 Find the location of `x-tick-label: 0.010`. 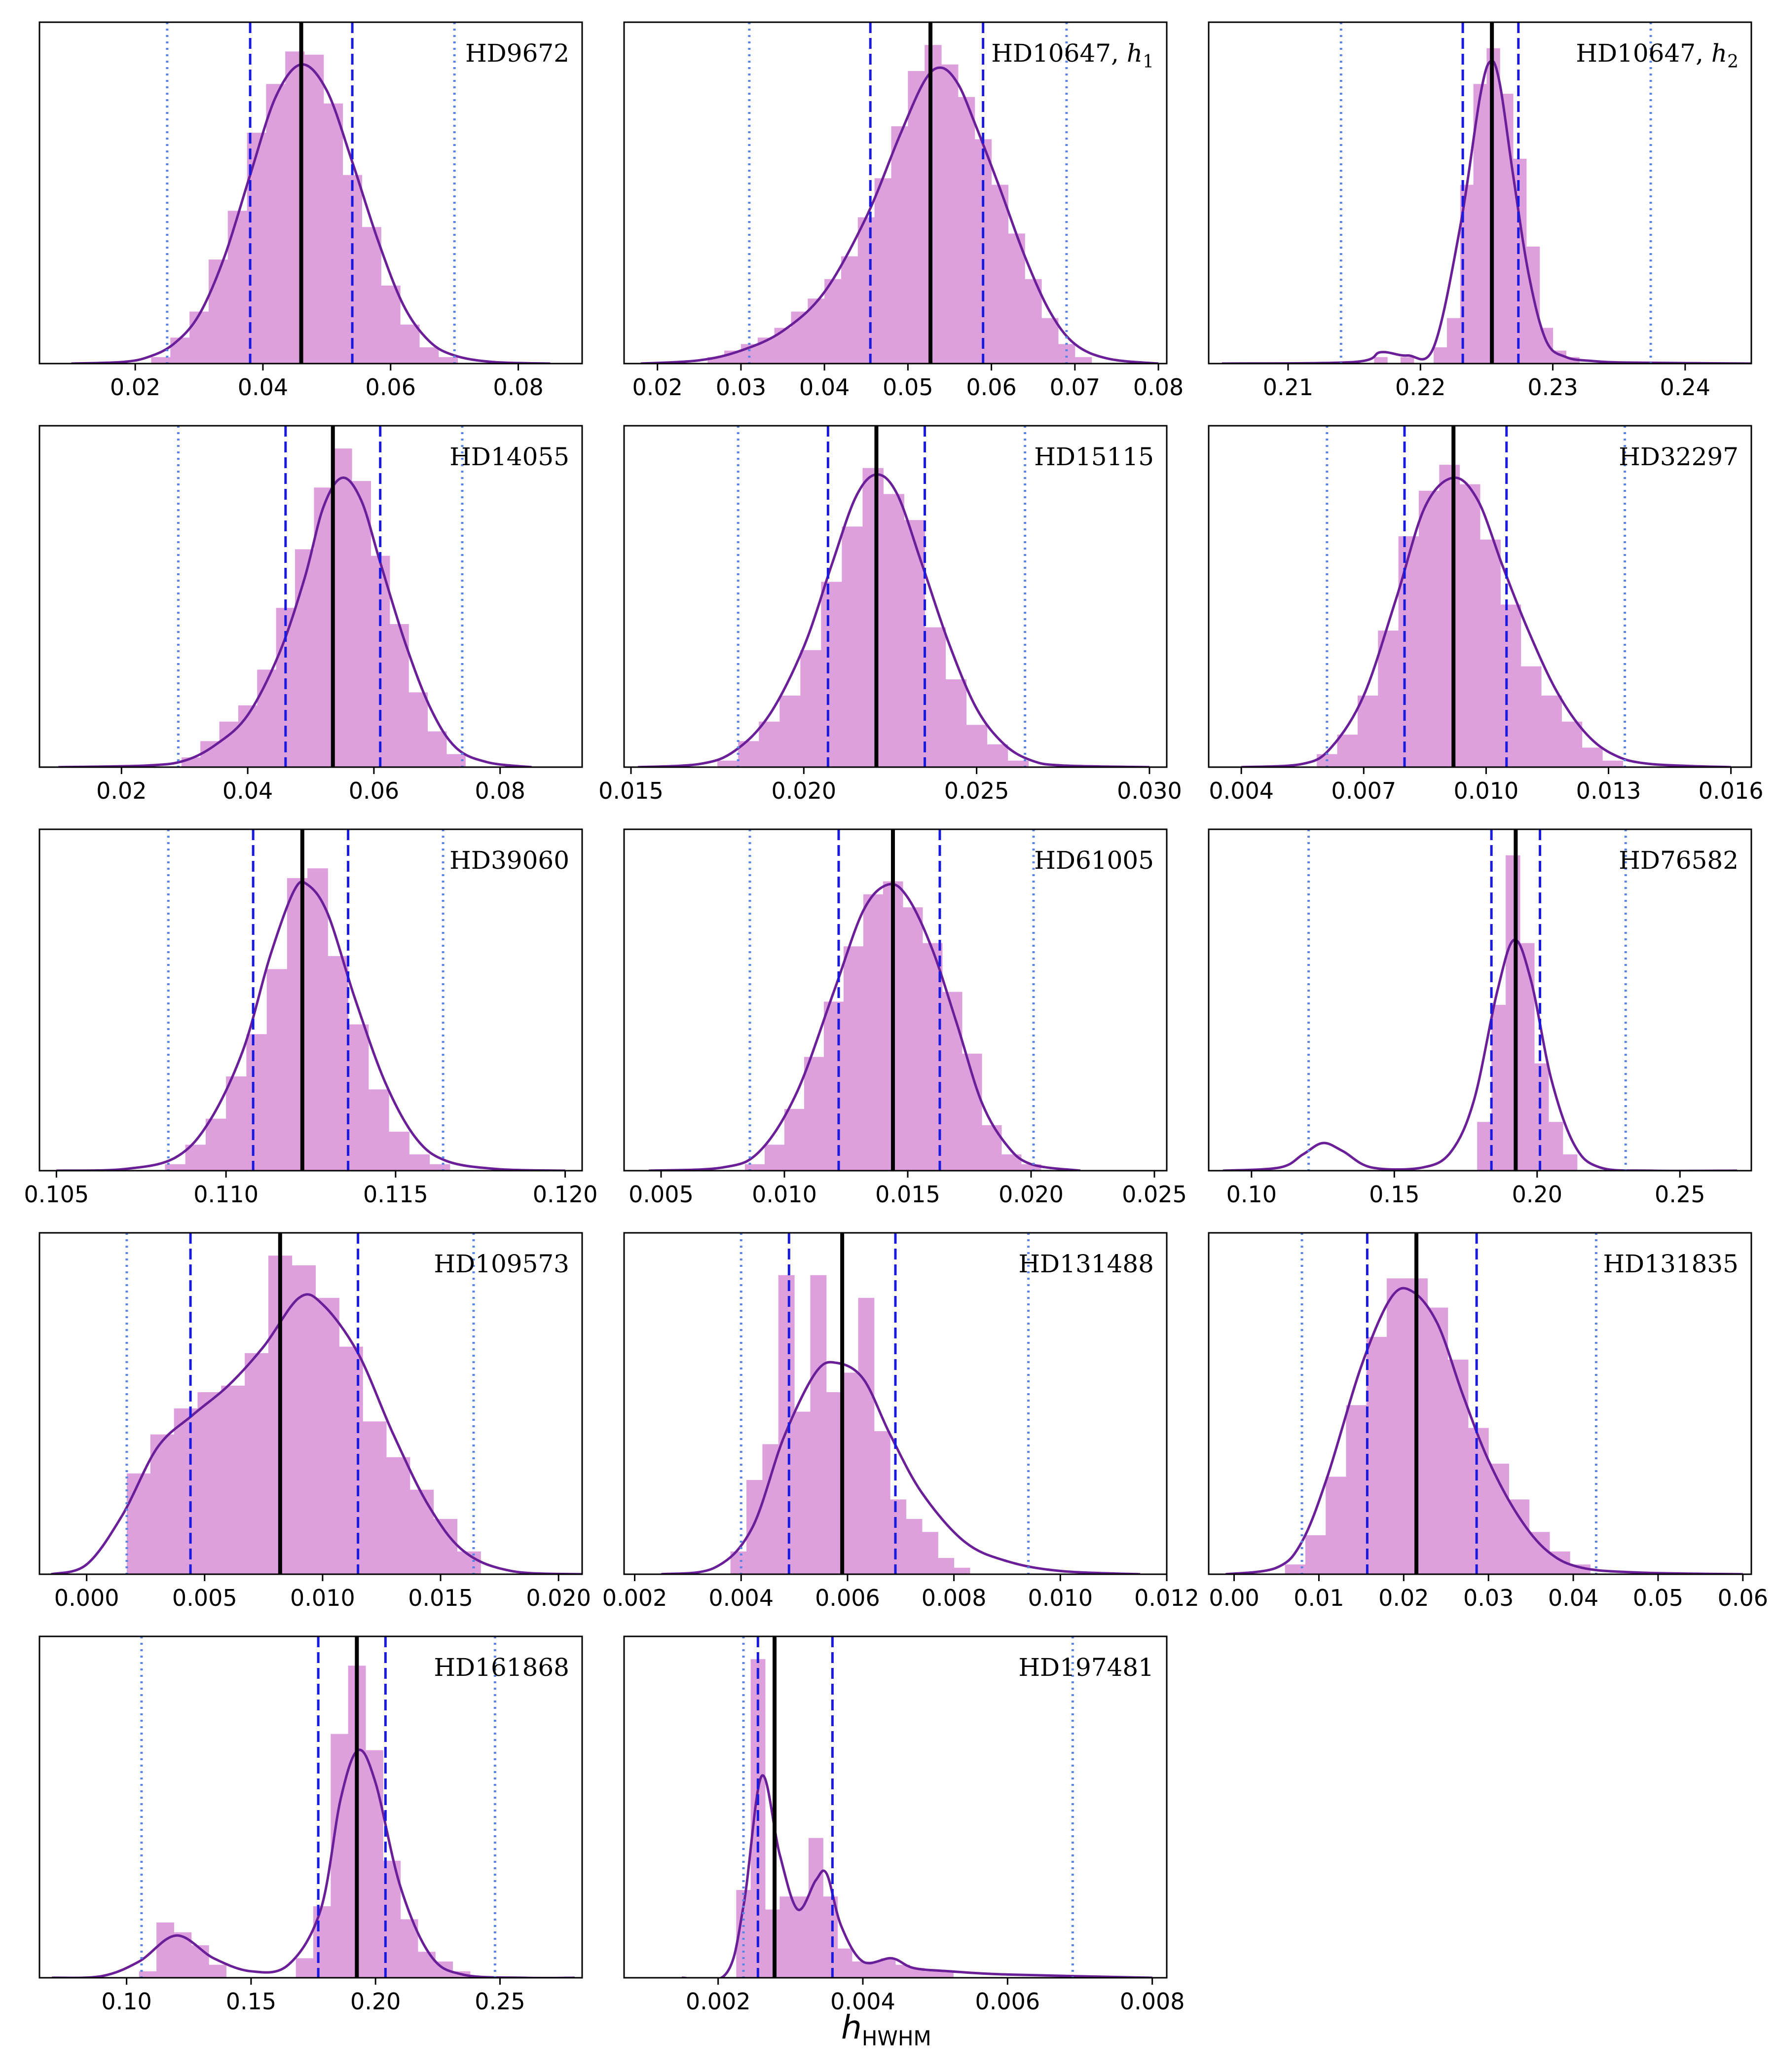

x-tick-label: 0.010 is located at coordinates (322, 1598).